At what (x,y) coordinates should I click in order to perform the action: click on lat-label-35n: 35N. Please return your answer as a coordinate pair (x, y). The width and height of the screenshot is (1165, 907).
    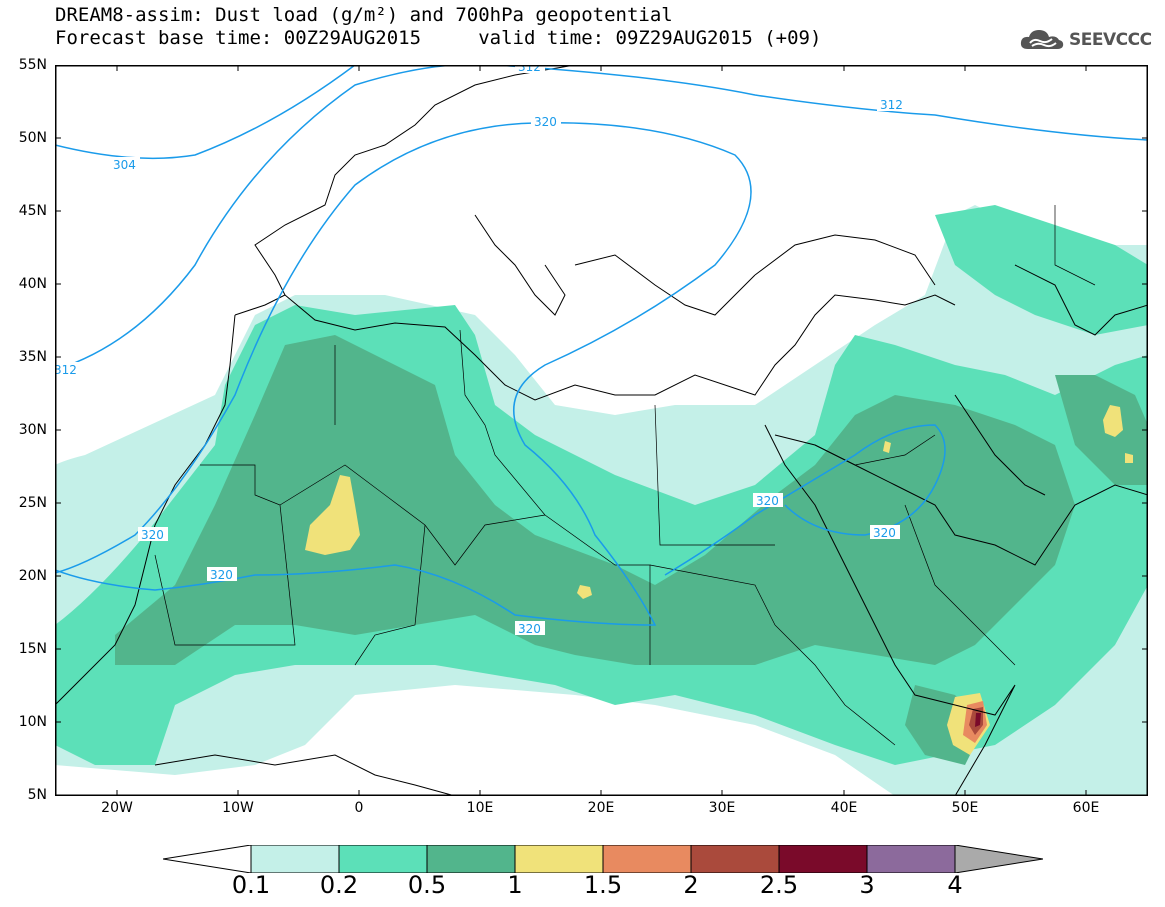
    Looking at the image, I should click on (32, 357).